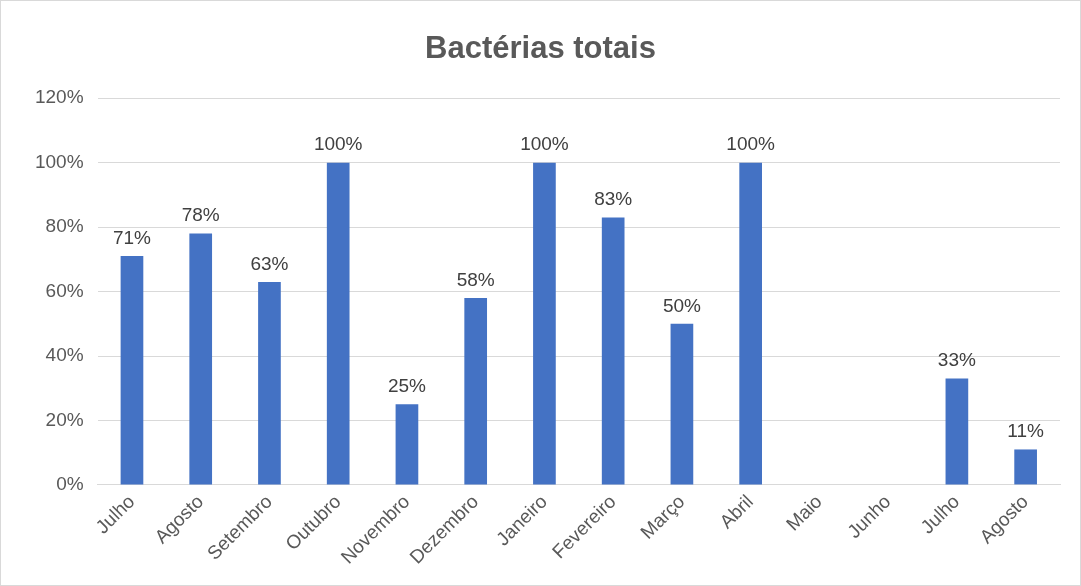 The height and width of the screenshot is (586, 1081). Describe the element at coordinates (59, 161) in the screenshot. I see `y-tick-label: 100%` at that location.